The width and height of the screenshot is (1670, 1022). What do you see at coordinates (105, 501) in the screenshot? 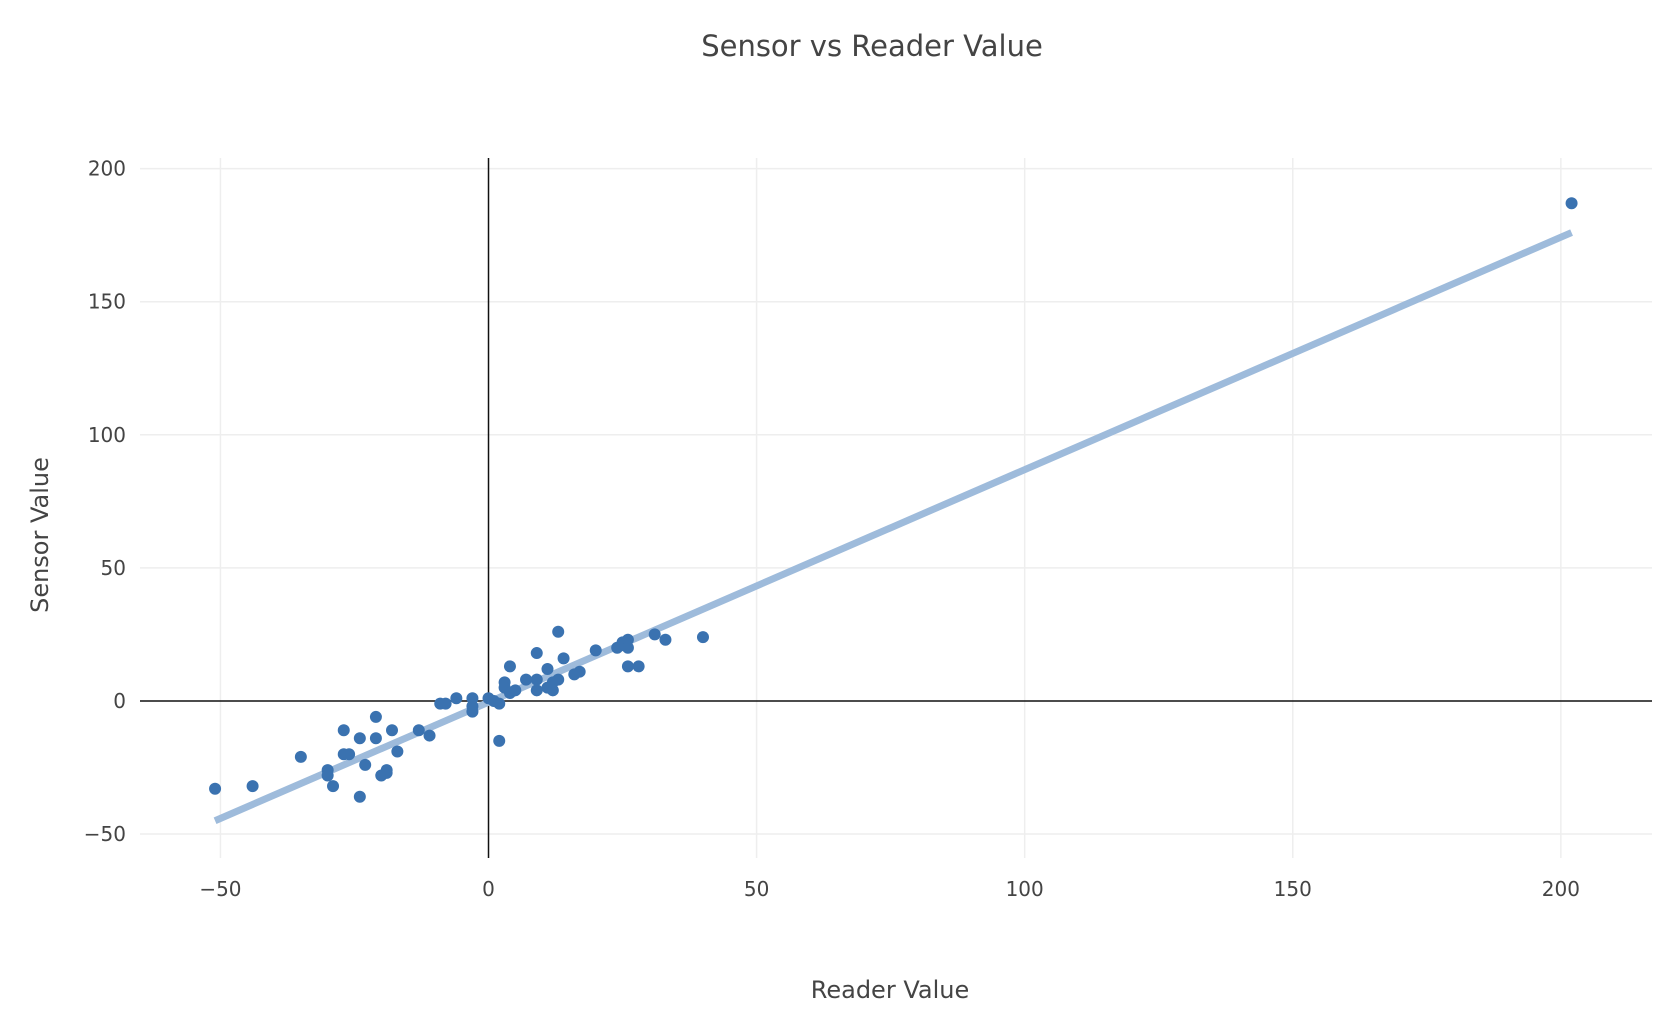
I see `y-tick-labels: −50 0 50 100 150 200` at bounding box center [105, 501].